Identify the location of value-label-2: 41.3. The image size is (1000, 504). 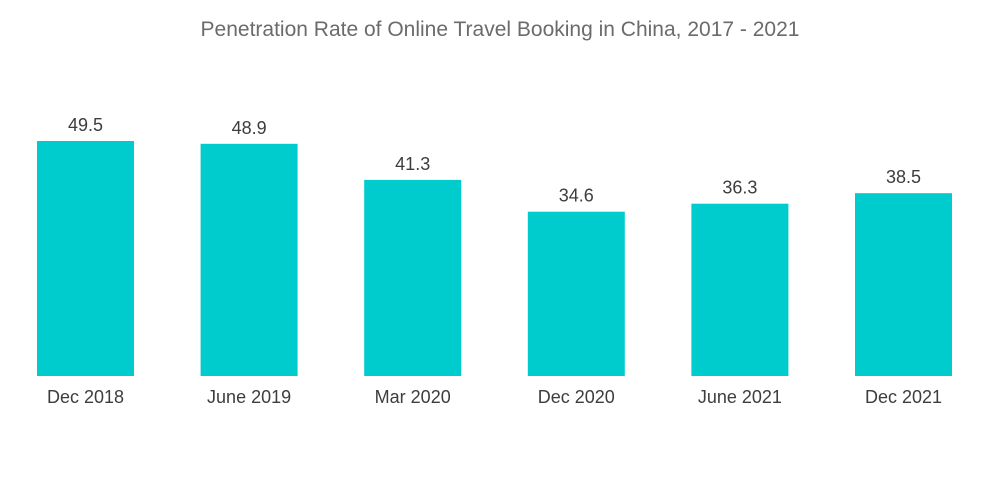
(412, 164).